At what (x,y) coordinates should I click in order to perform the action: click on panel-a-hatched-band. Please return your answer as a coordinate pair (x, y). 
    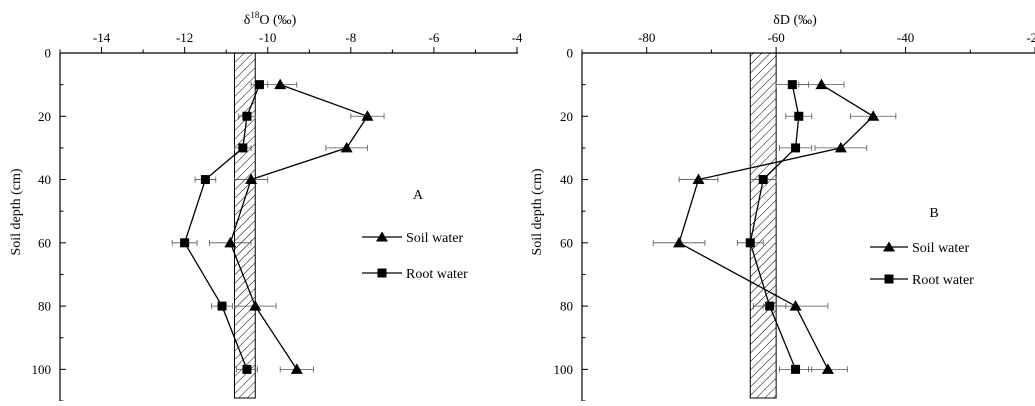
    Looking at the image, I should click on (244, 225).